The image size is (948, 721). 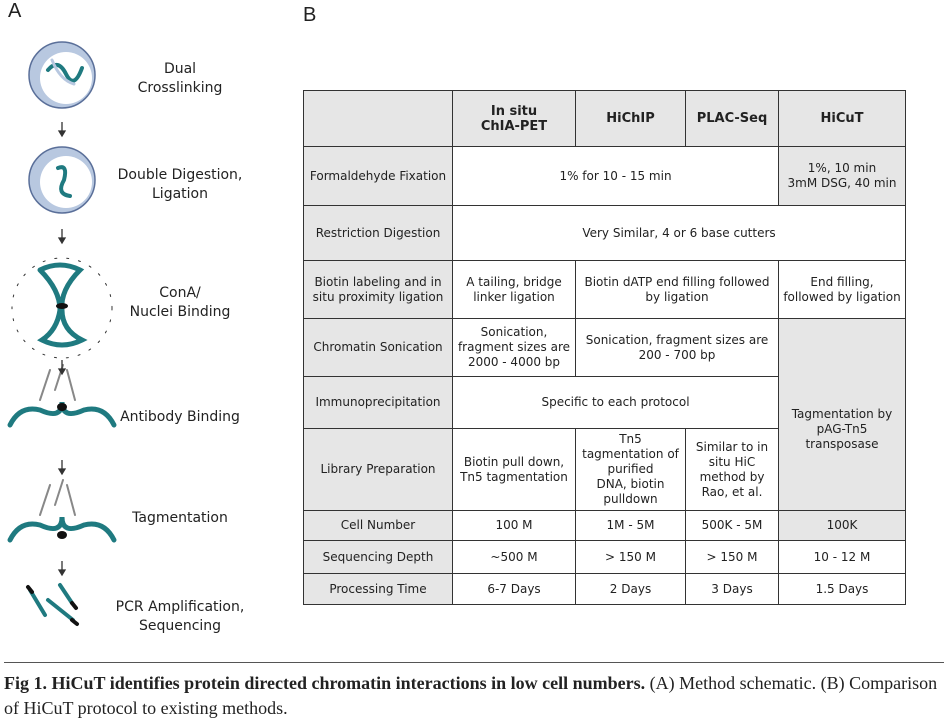 I want to click on table-cell: Specific to each protocol, so click(x=615, y=402).